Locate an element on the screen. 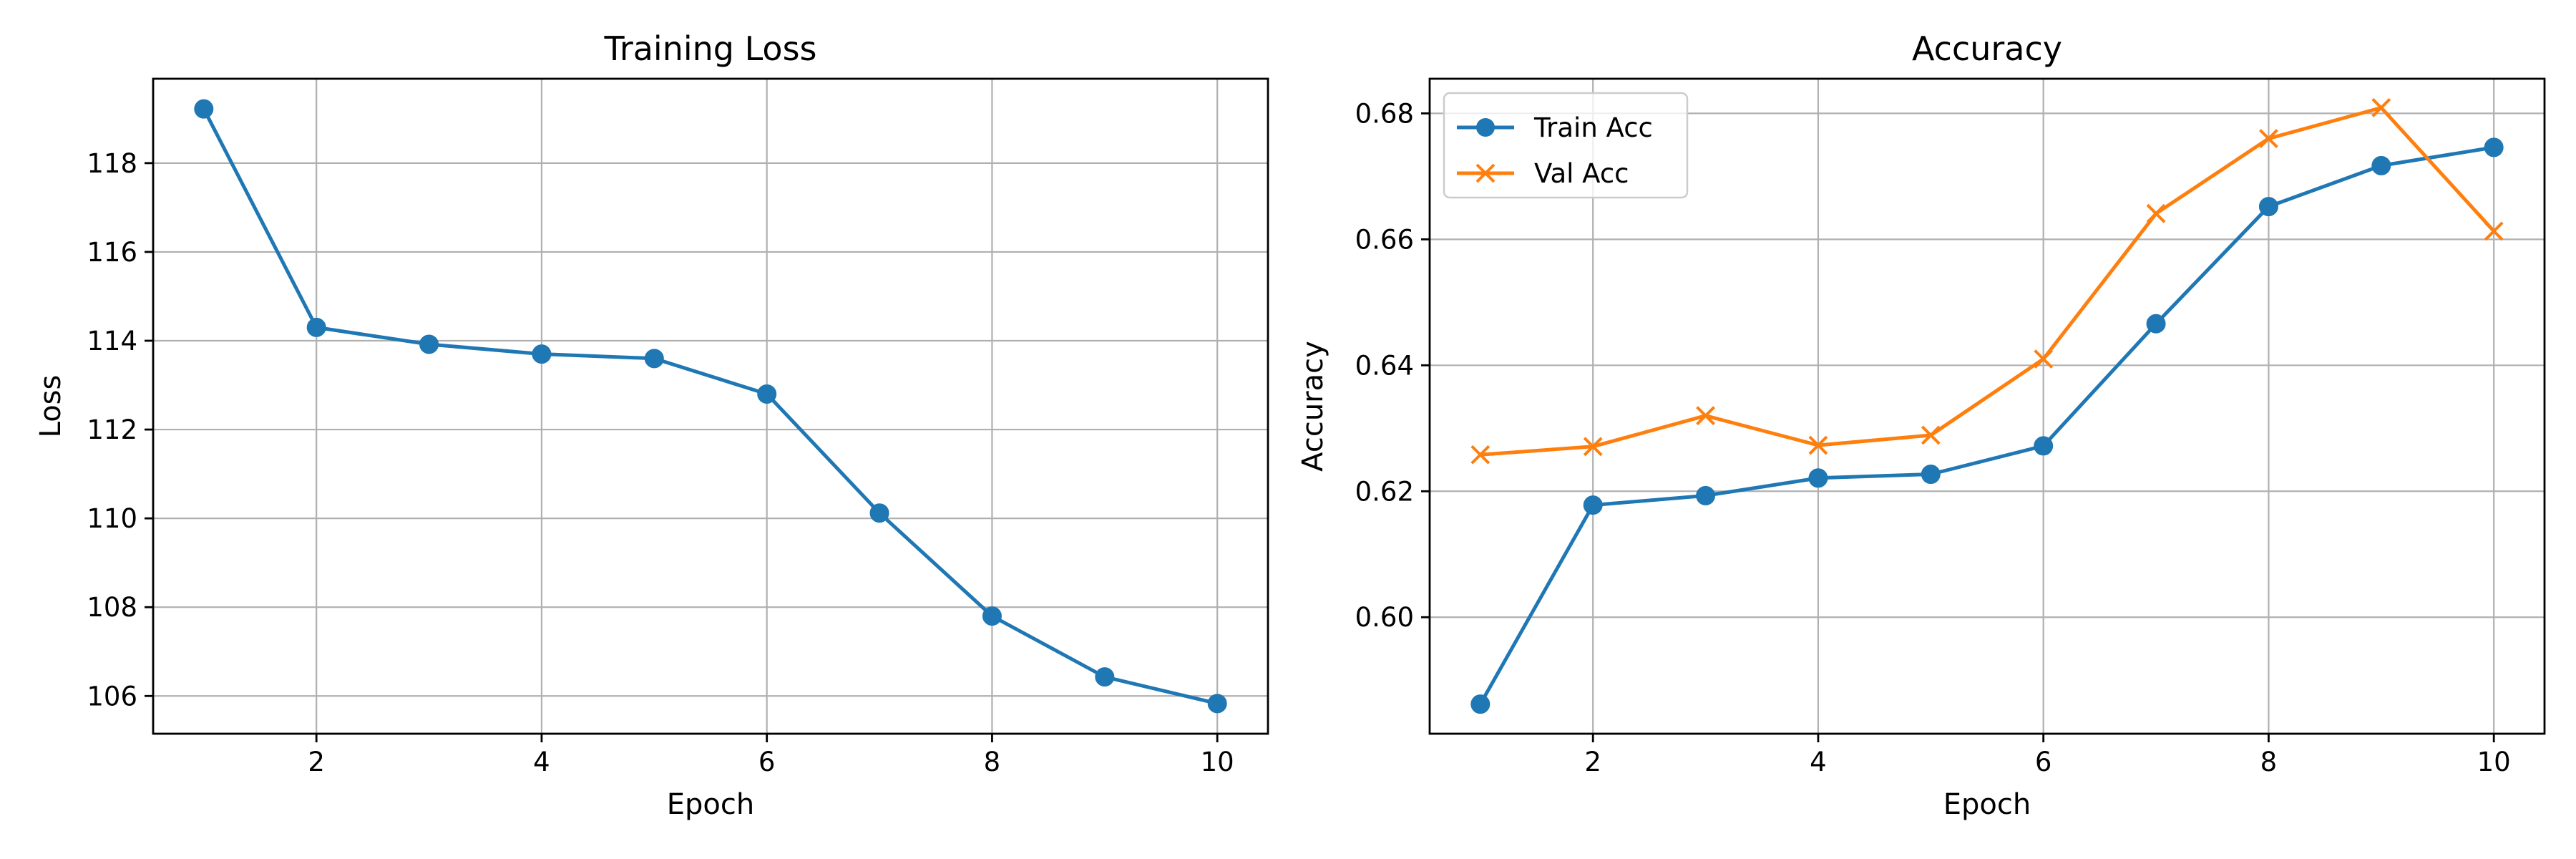 The width and height of the screenshot is (2576, 859). training-loss-y-tick-label: 116 is located at coordinates (112, 252).